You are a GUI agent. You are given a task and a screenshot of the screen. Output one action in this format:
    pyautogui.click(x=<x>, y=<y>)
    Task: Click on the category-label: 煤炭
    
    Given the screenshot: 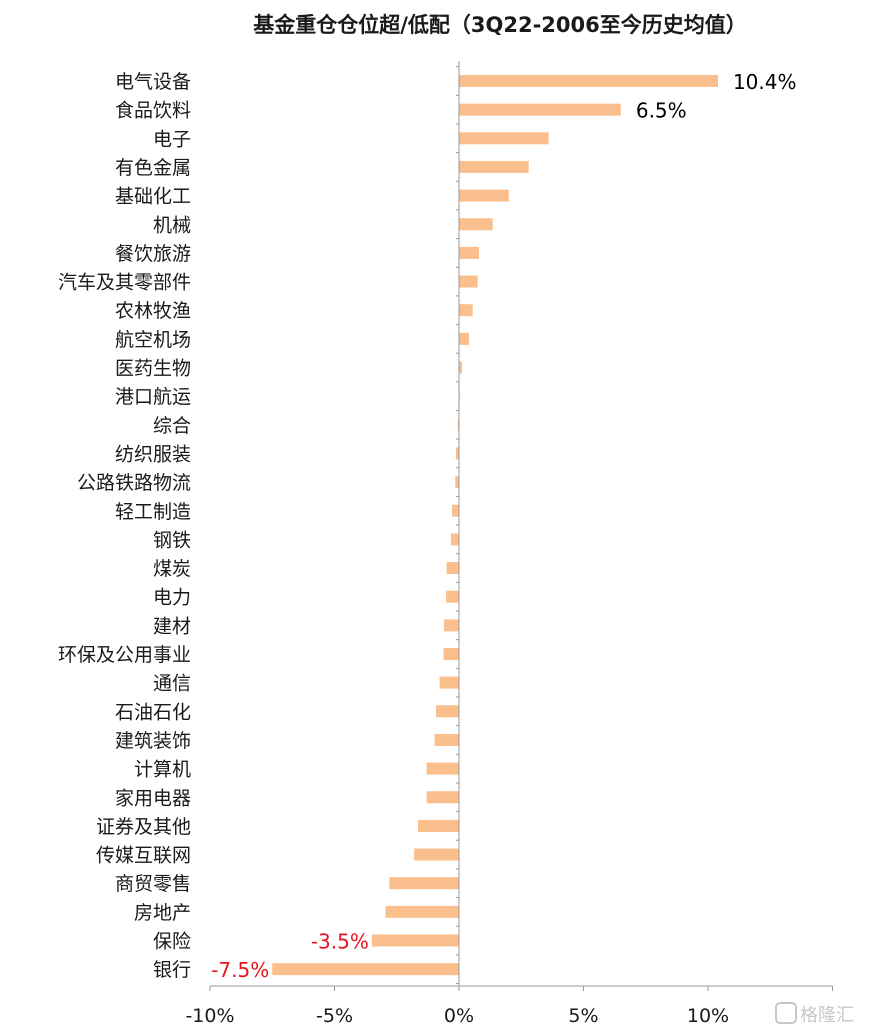 What is the action you would take?
    pyautogui.click(x=172, y=569)
    